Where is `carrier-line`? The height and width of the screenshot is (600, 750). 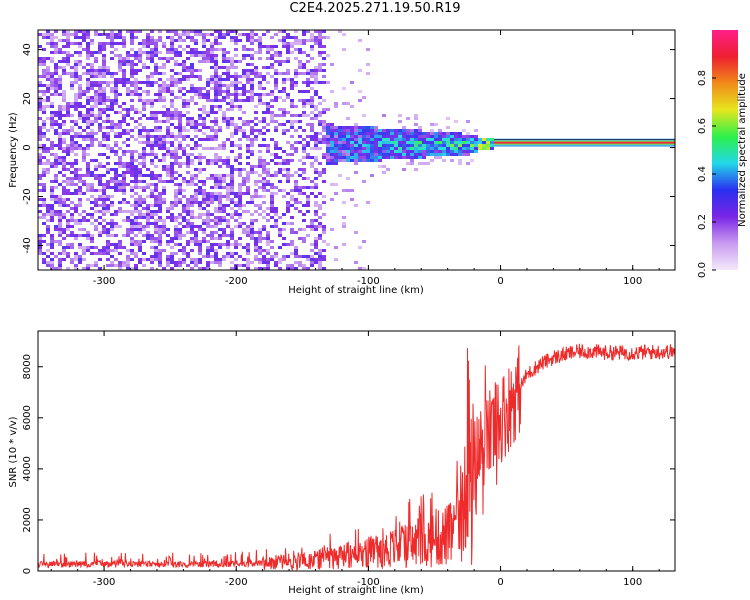 carrier-line is located at coordinates (584, 142).